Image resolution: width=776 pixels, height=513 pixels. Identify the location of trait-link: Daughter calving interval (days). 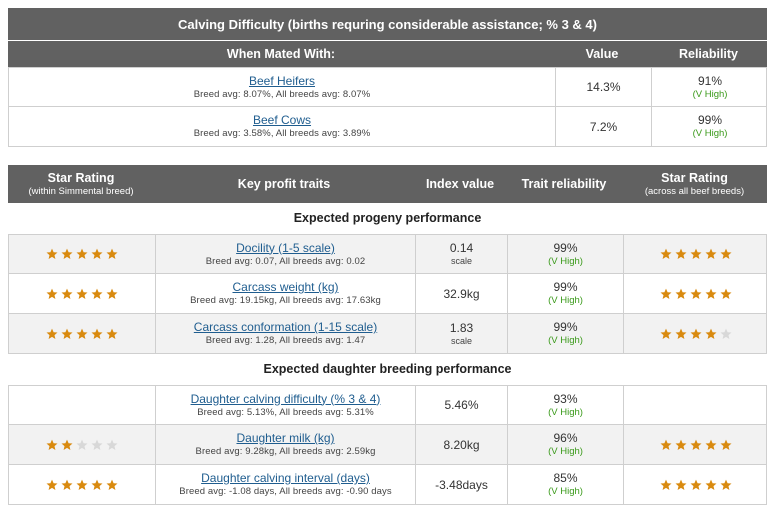
(285, 478).